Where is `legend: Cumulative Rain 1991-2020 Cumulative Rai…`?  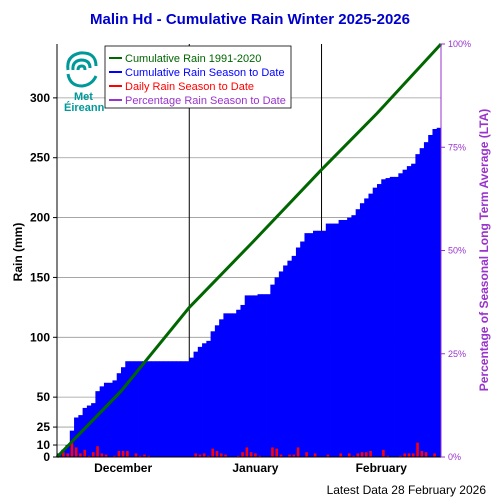
legend: Cumulative Rain 1991-2020 Cumulative Rai… is located at coordinates (198, 77).